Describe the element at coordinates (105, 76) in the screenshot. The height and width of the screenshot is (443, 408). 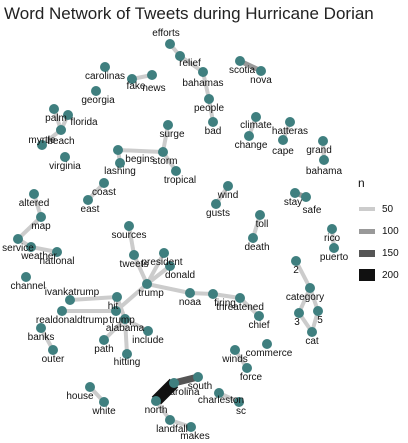
I see `node-label-carolinas: carolinas` at that location.